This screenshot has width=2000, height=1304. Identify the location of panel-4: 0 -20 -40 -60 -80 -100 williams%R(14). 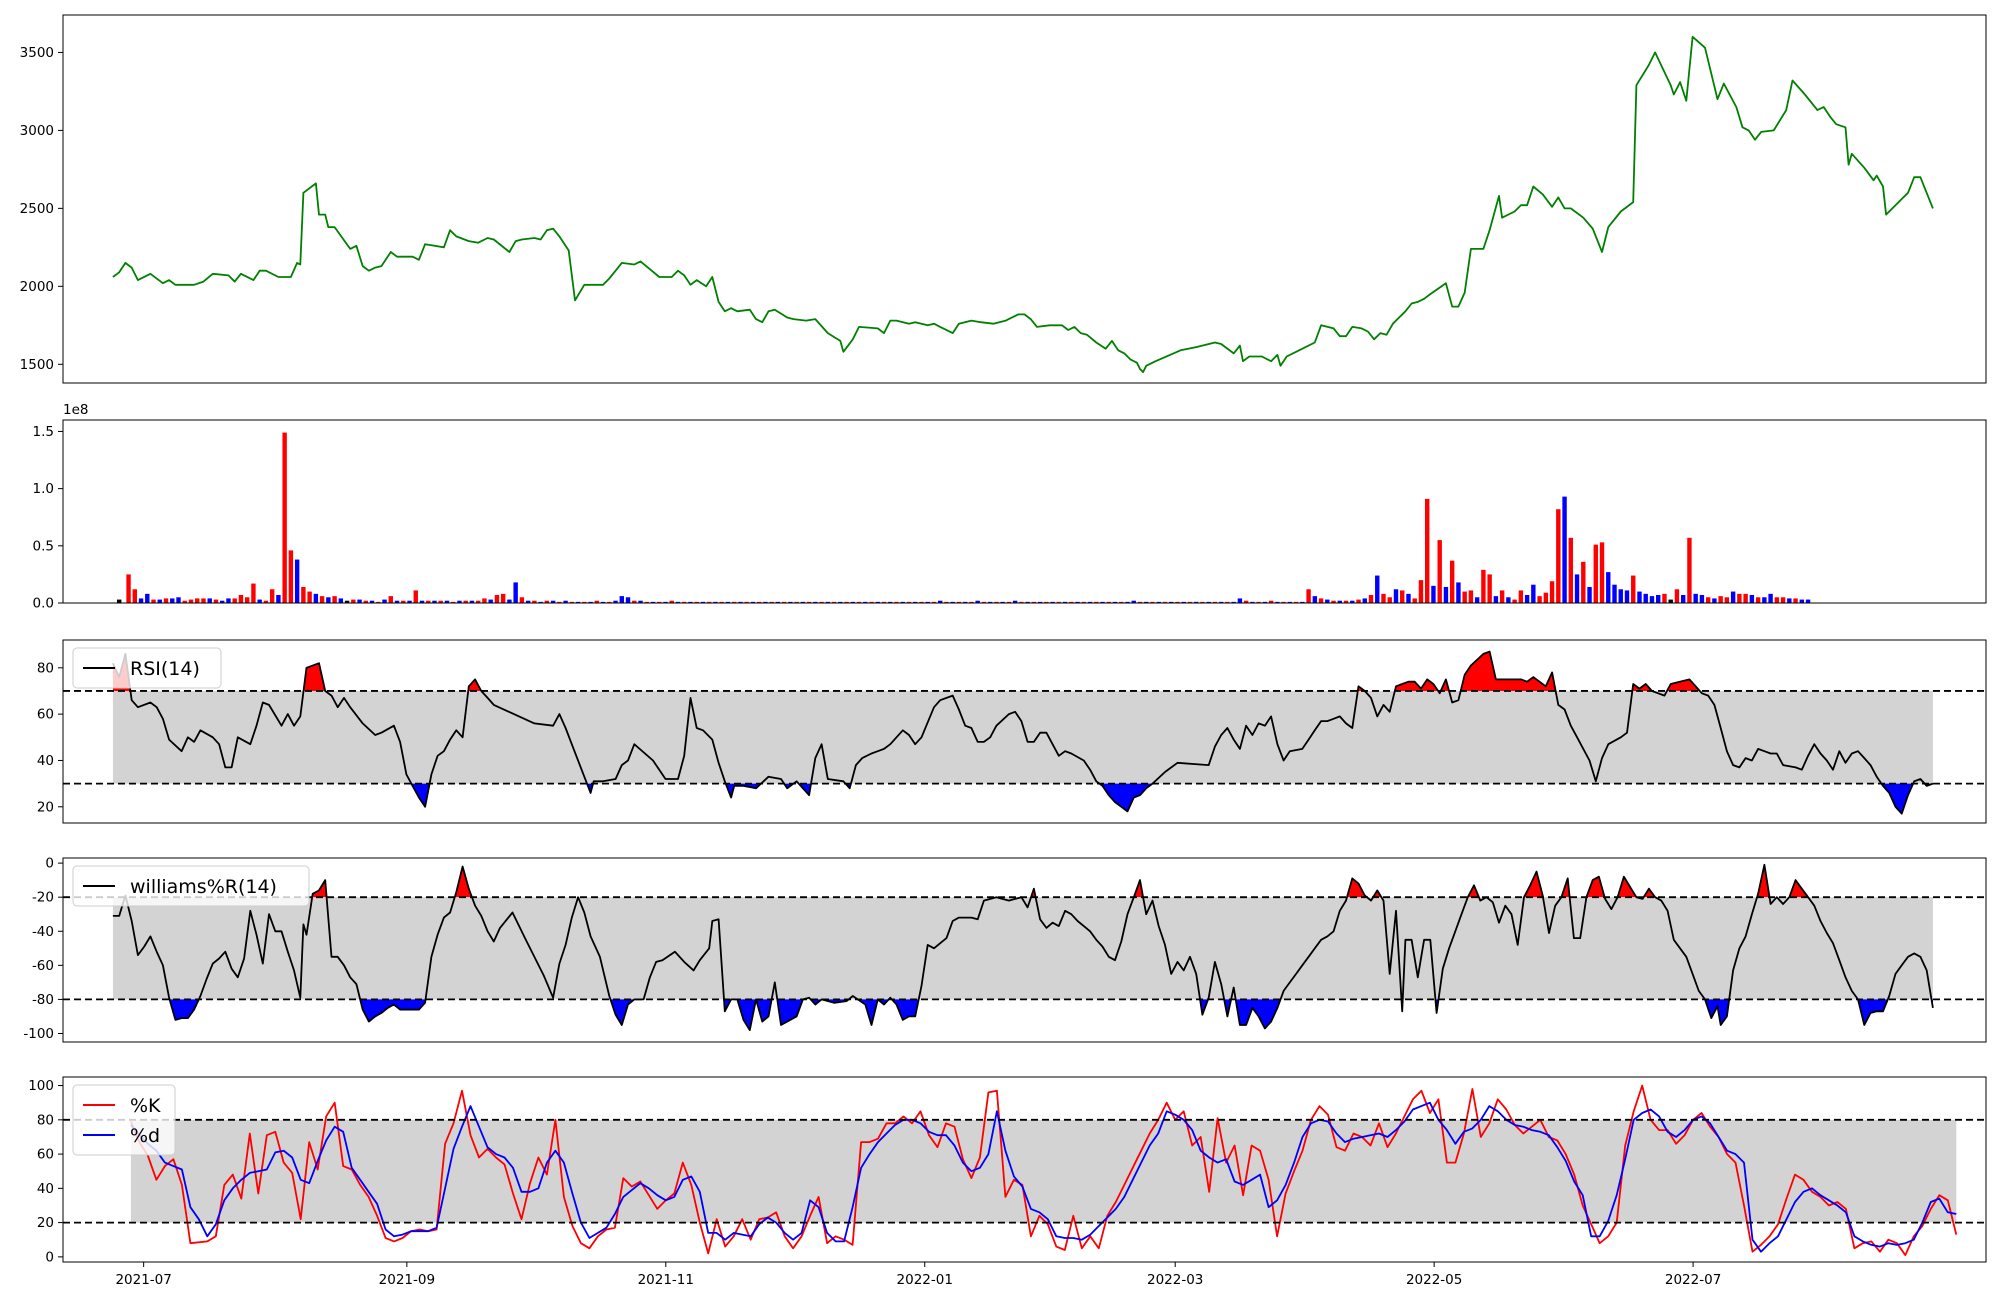
(1005, 949).